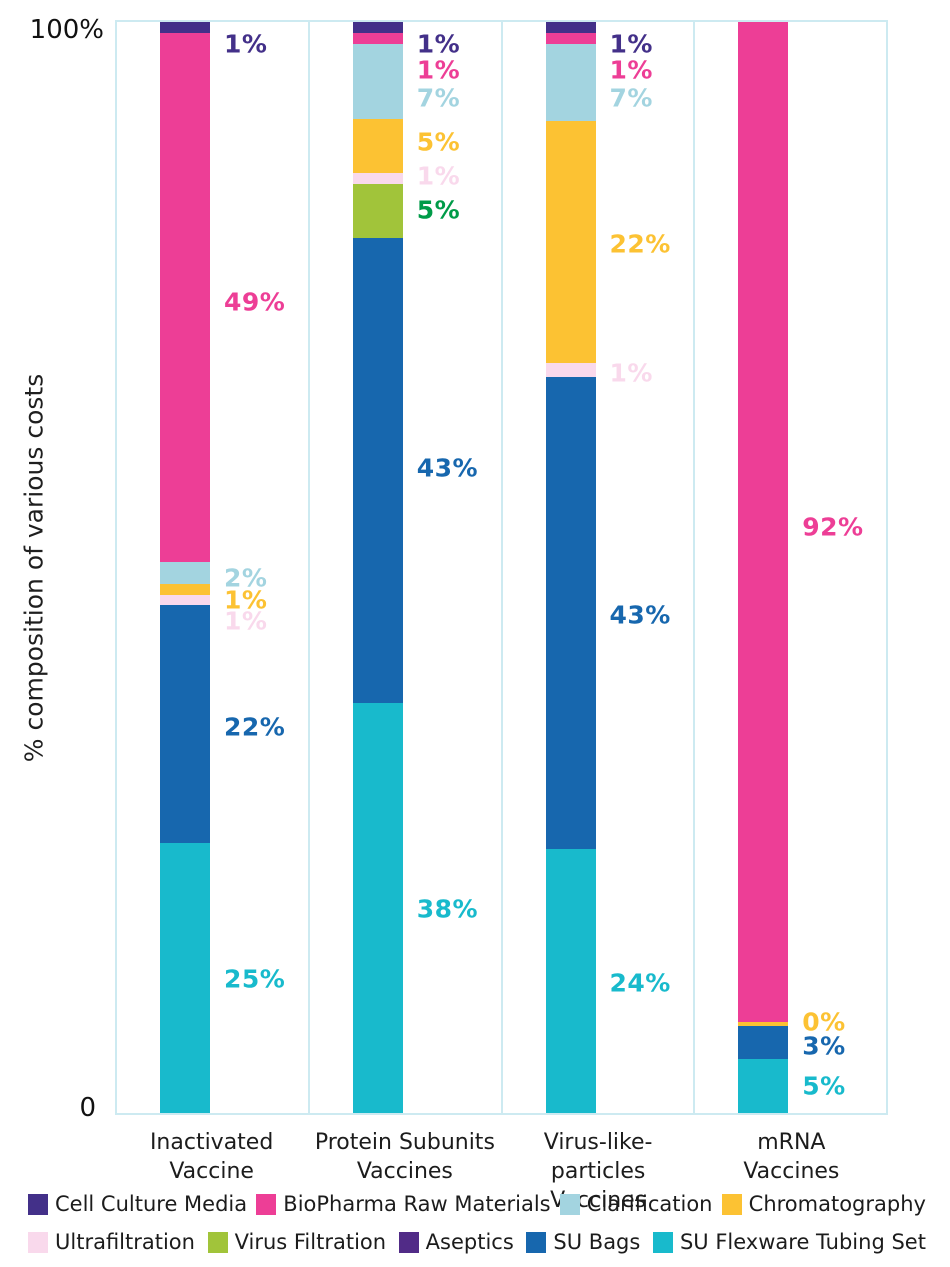 The width and height of the screenshot is (950, 1267). I want to click on legend-label: Cell Culture Media, so click(151, 1204).